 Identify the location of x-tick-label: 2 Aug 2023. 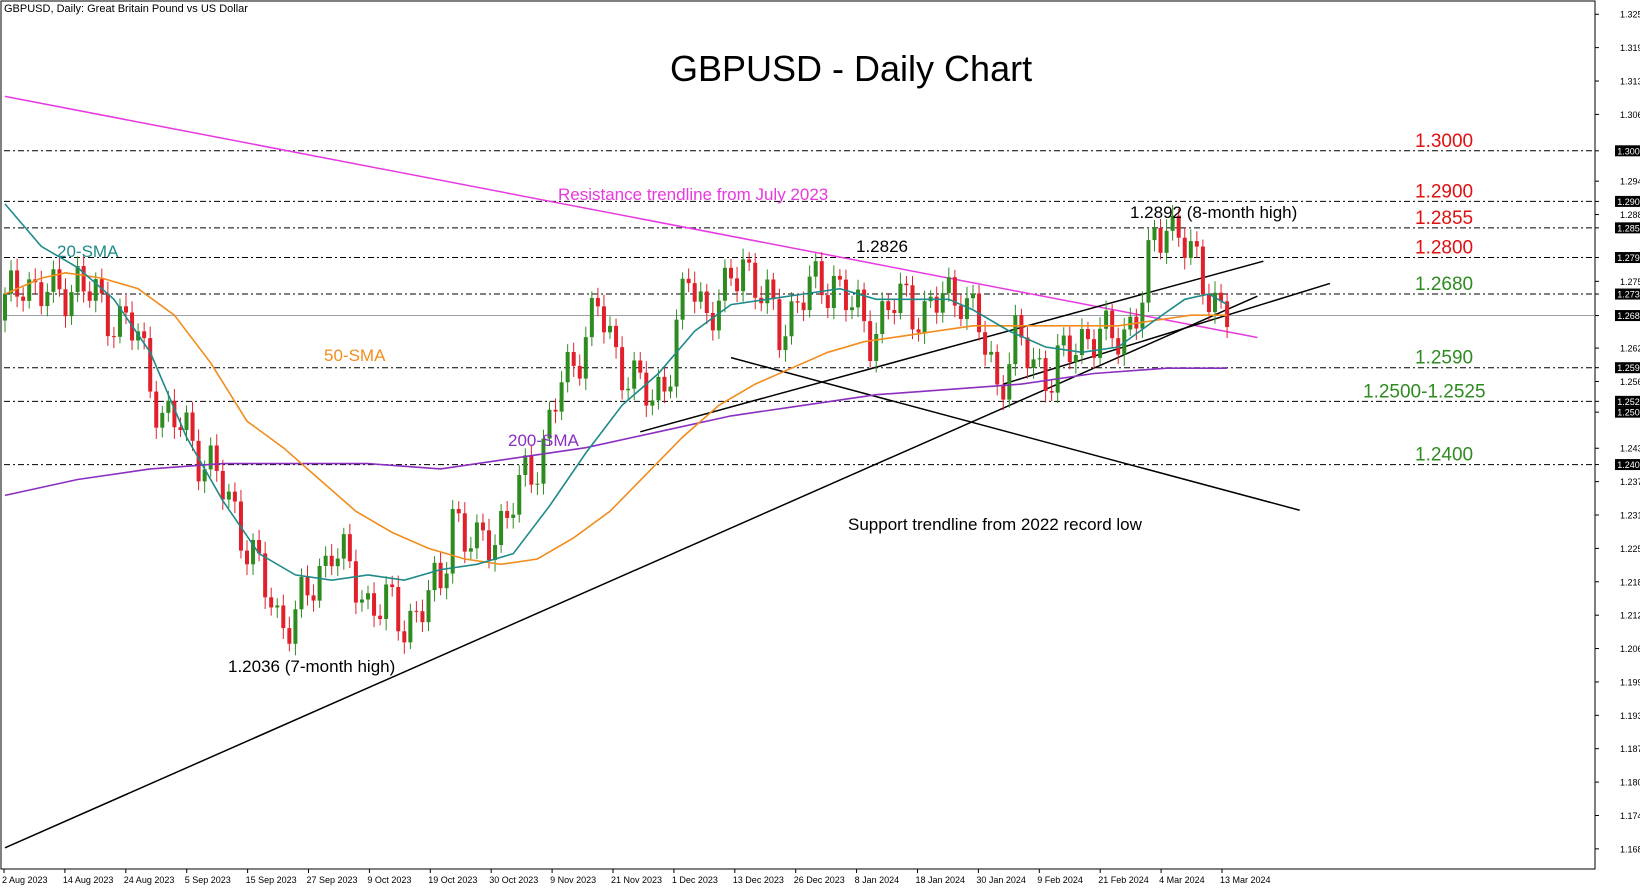
(25, 880).